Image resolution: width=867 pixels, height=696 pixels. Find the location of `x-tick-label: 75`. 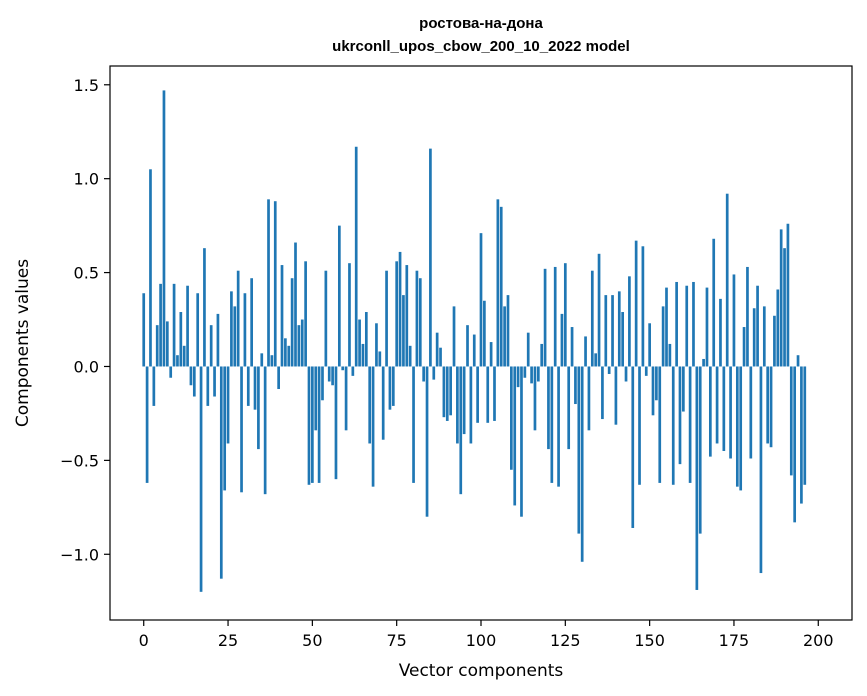

x-tick-label: 75 is located at coordinates (397, 640).